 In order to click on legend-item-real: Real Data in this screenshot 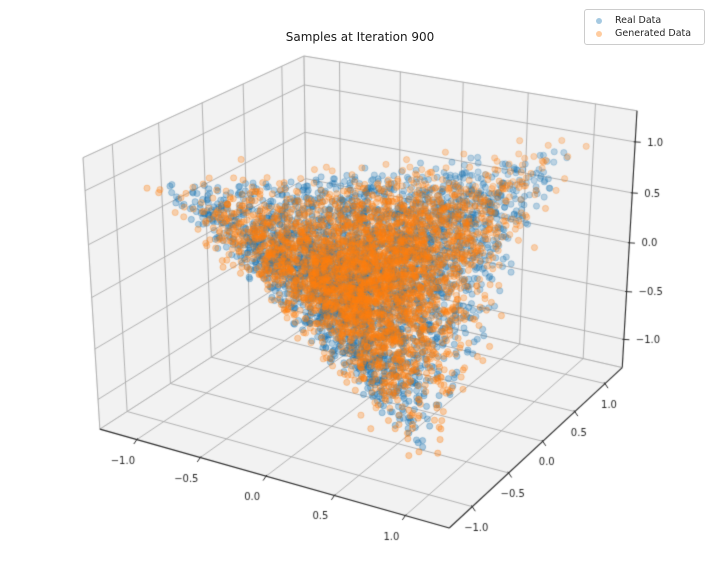, I will do `click(641, 20)`.